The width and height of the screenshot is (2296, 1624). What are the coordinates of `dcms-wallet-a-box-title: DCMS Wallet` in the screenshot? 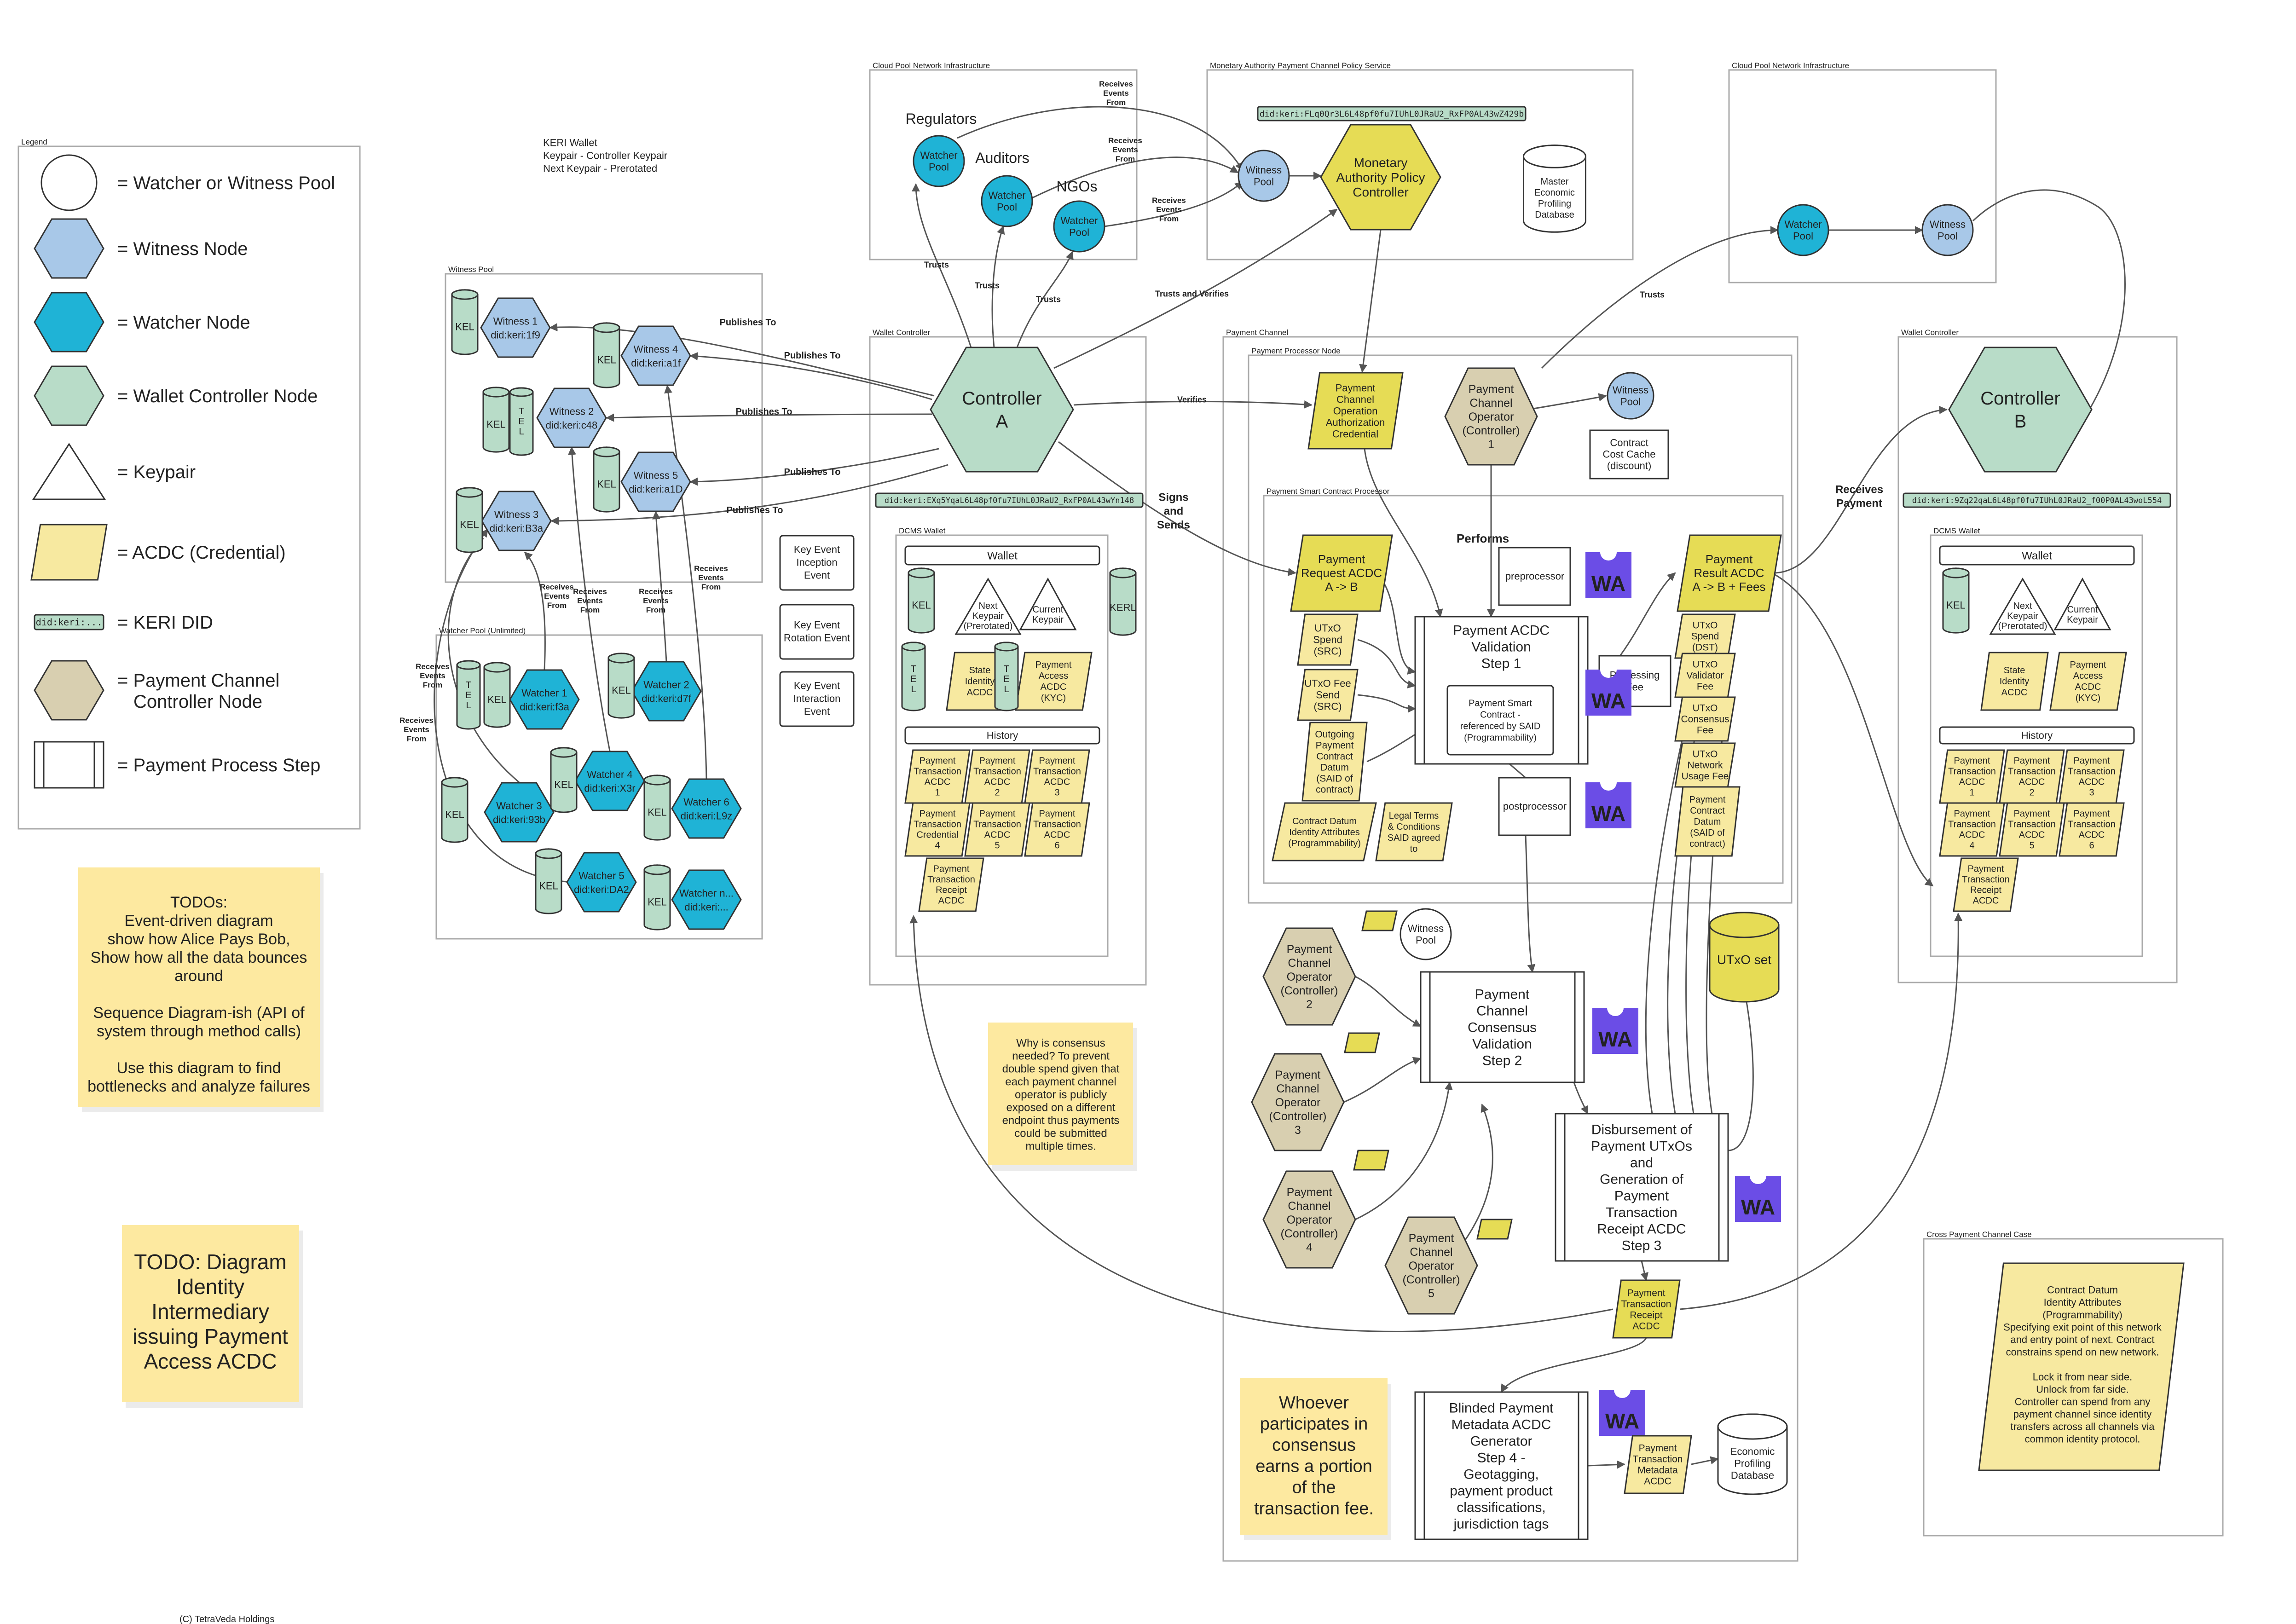 It's located at (922, 531).